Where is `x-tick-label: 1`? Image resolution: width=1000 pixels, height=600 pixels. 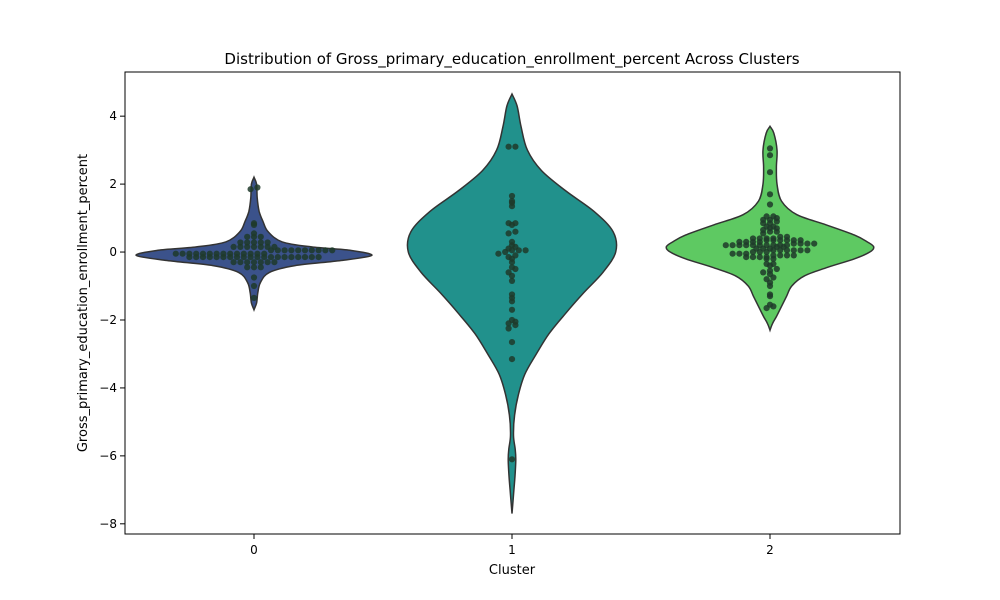
x-tick-label: 1 is located at coordinates (512, 550).